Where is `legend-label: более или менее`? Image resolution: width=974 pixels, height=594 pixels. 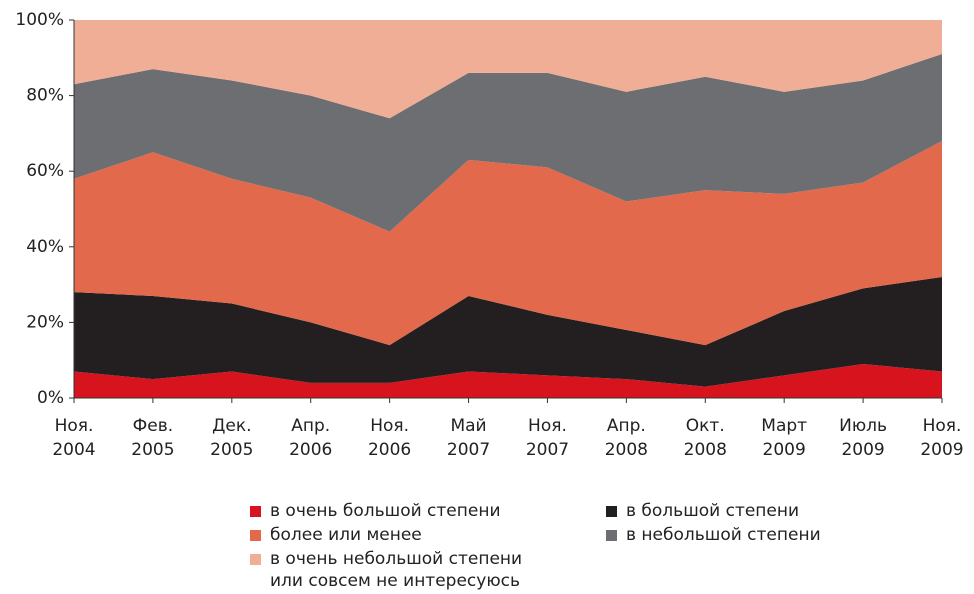
legend-label: более или менее is located at coordinates (346, 535).